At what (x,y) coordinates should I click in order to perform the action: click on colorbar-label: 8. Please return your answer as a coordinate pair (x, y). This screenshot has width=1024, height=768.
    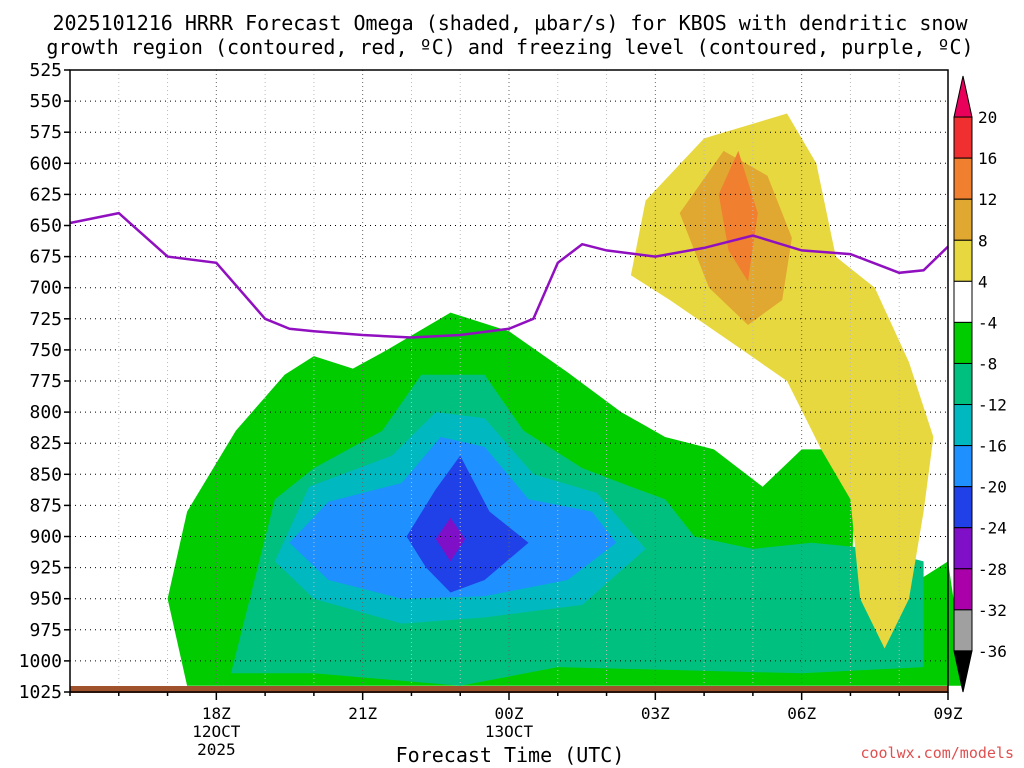
    Looking at the image, I should click on (983, 240).